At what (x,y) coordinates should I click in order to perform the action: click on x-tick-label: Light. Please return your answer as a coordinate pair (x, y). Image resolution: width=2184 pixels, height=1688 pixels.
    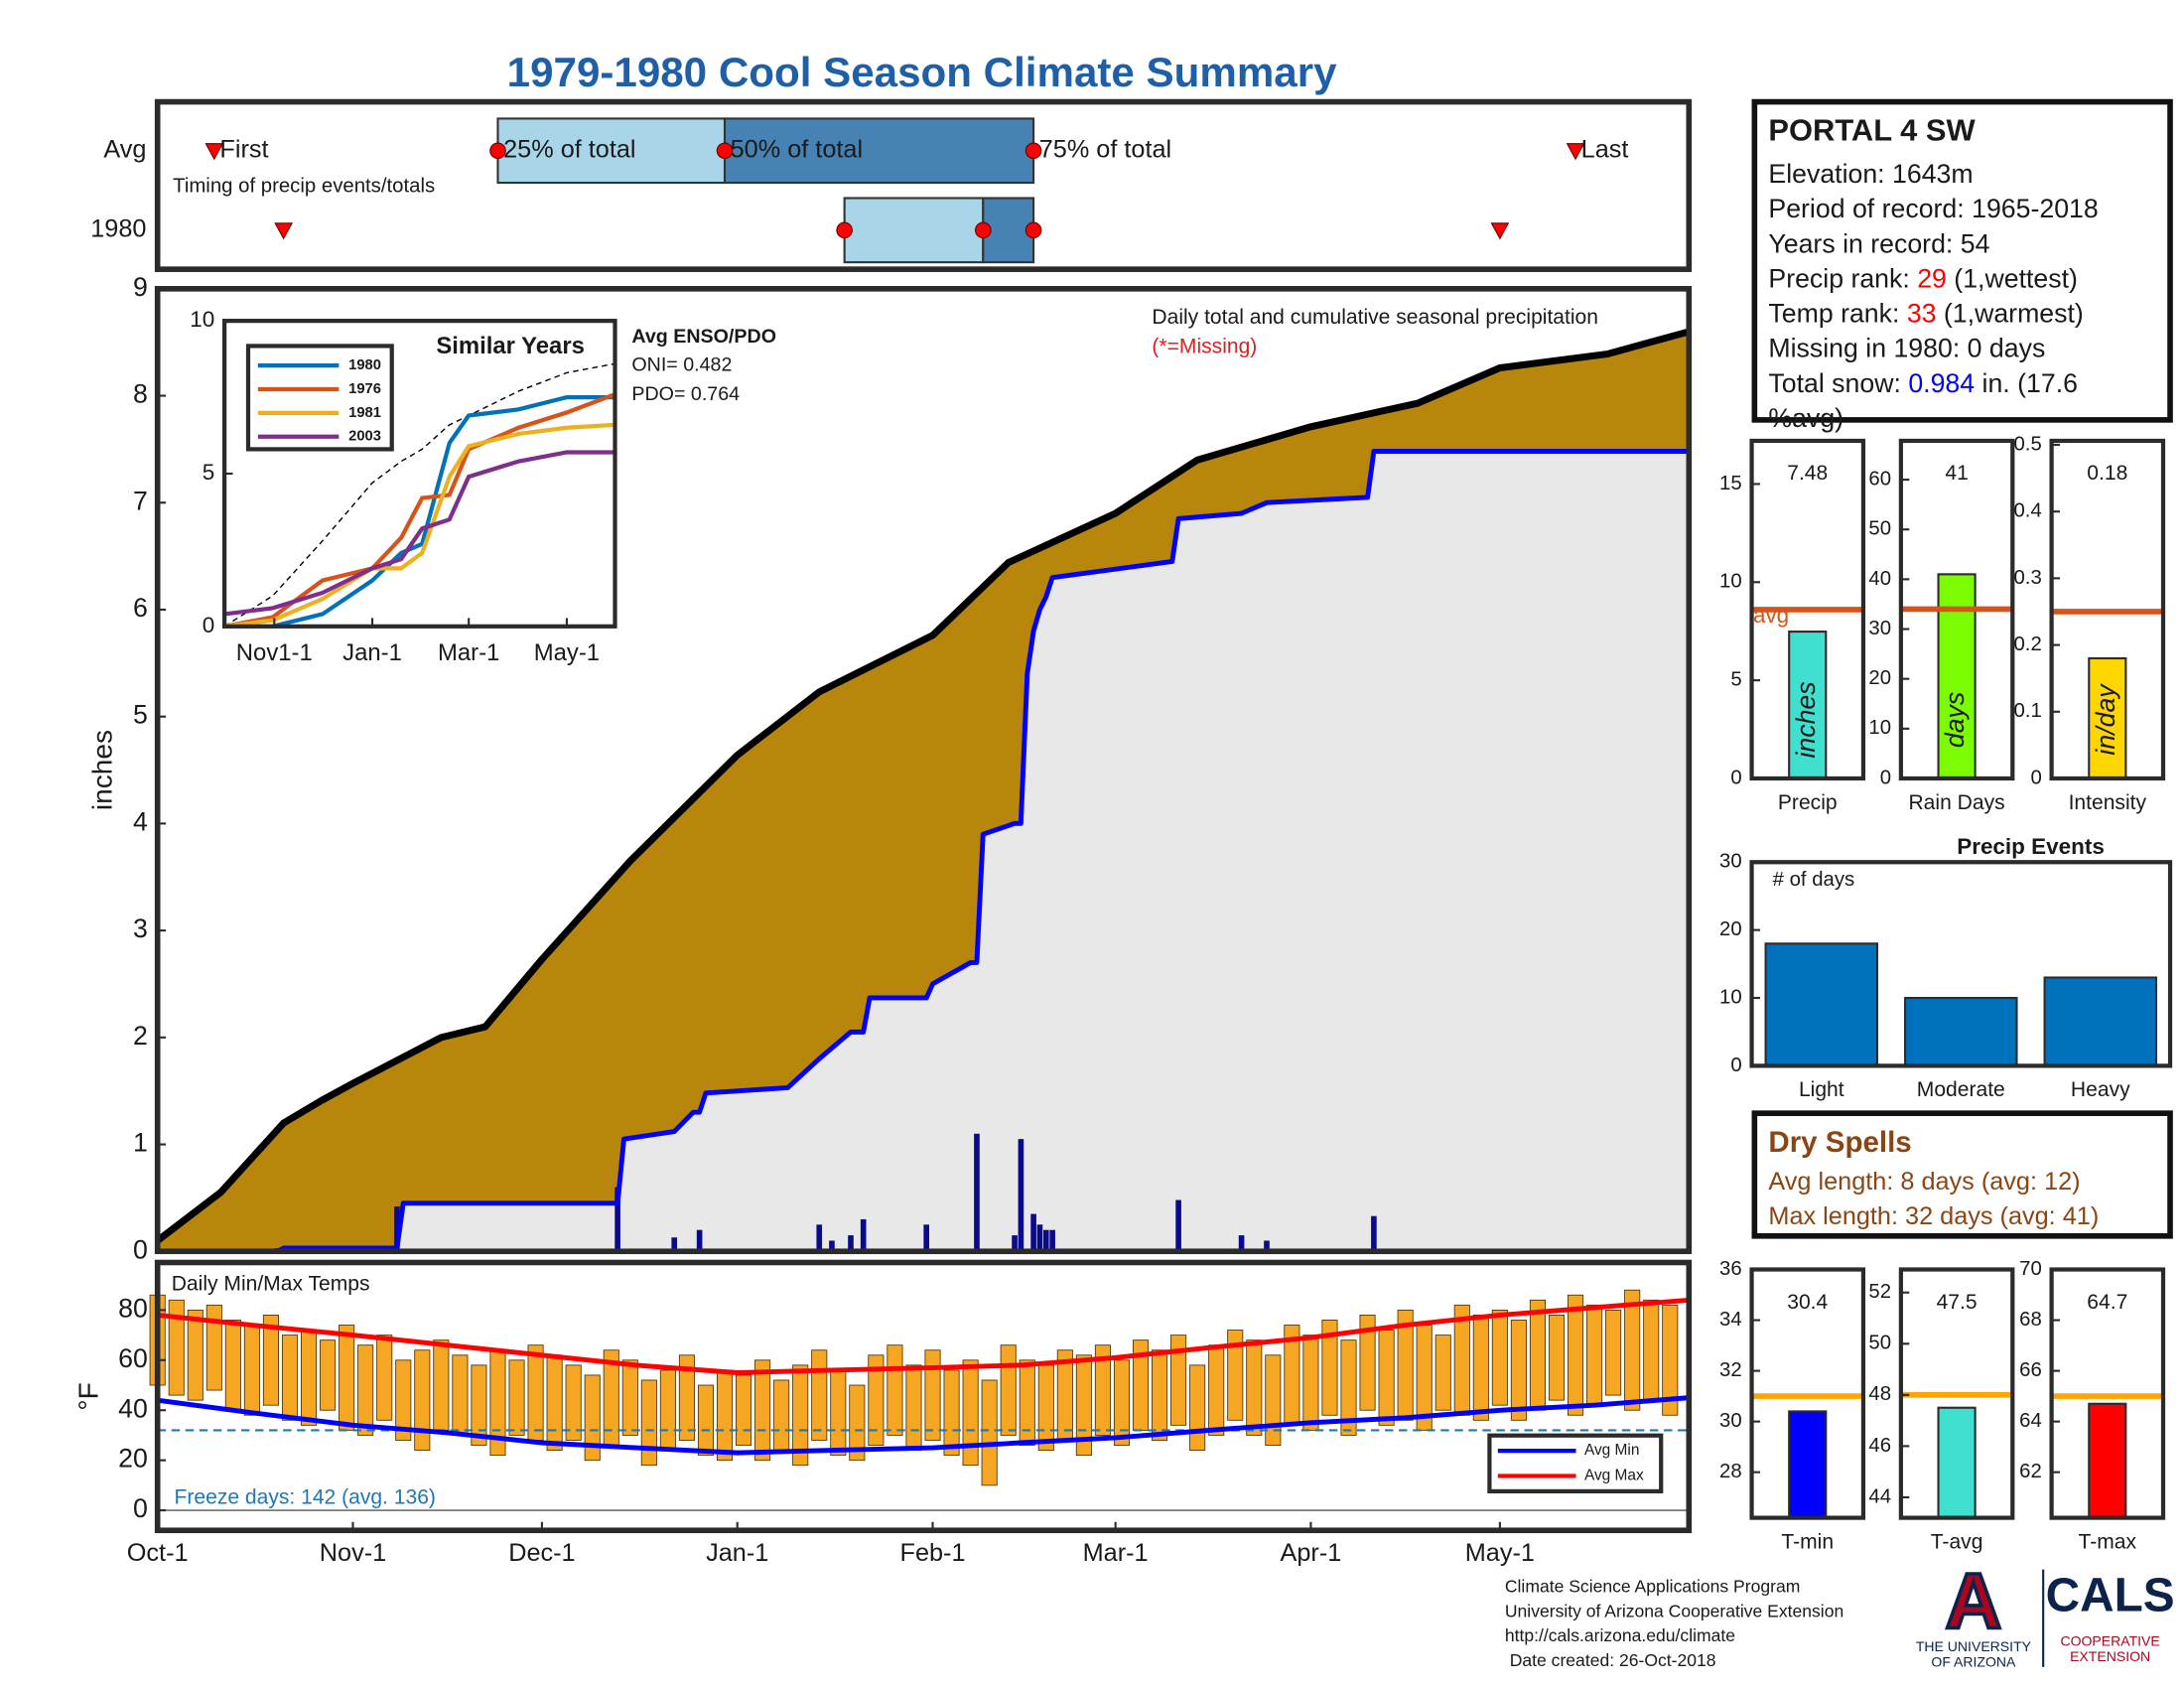
    Looking at the image, I should click on (1821, 1089).